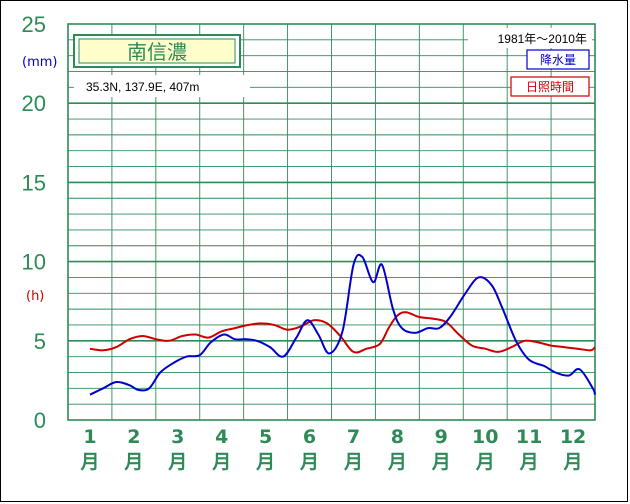 This screenshot has height=504, width=630. Describe the element at coordinates (441, 437) in the screenshot. I see `x-tick-label: 9` at that location.